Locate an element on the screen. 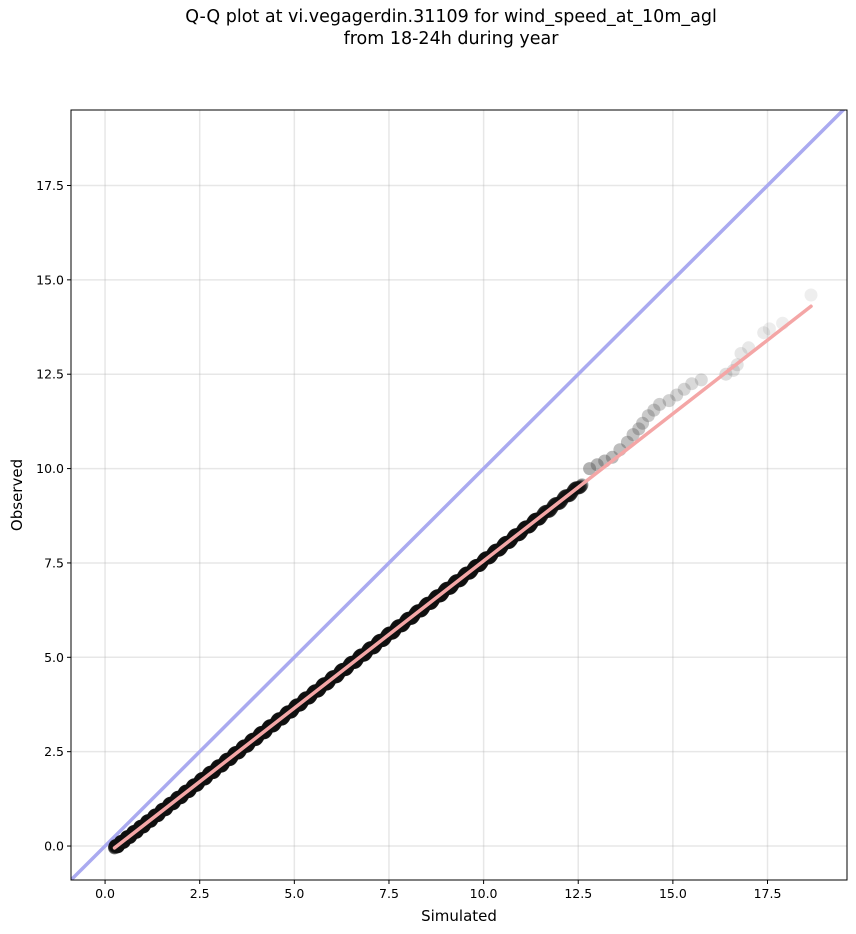 The width and height of the screenshot is (856, 934). x-tick-label: 5.0 is located at coordinates (294, 893).